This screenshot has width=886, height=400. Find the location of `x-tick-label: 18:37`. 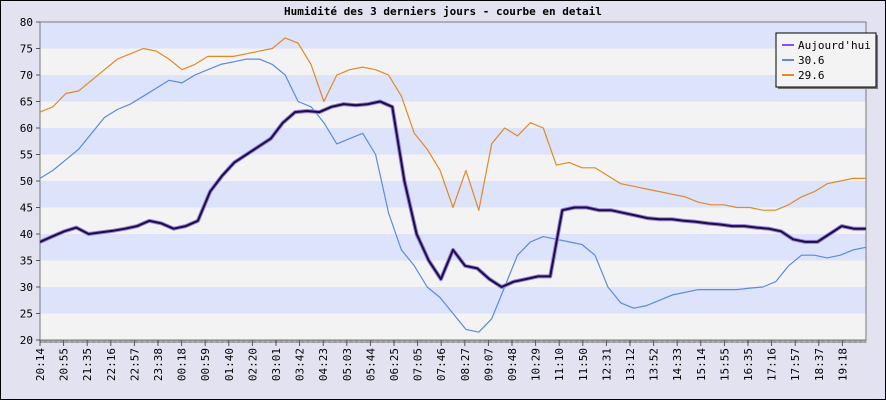

x-tick-label: 18:37 is located at coordinates (819, 364).